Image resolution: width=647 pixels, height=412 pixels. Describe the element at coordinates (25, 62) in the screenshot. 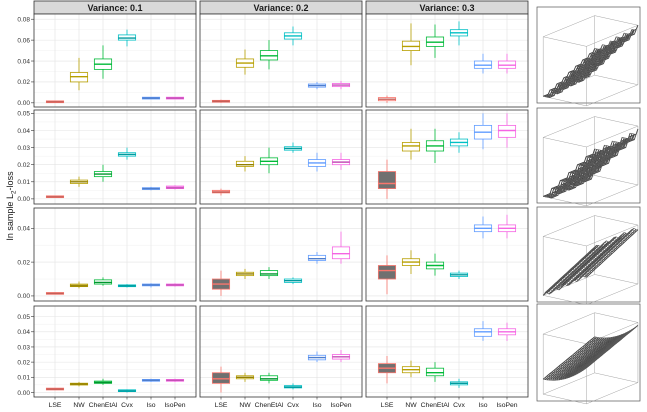

I see `y-axis: 0.00 0.02 0.04 0.06 0.08` at that location.